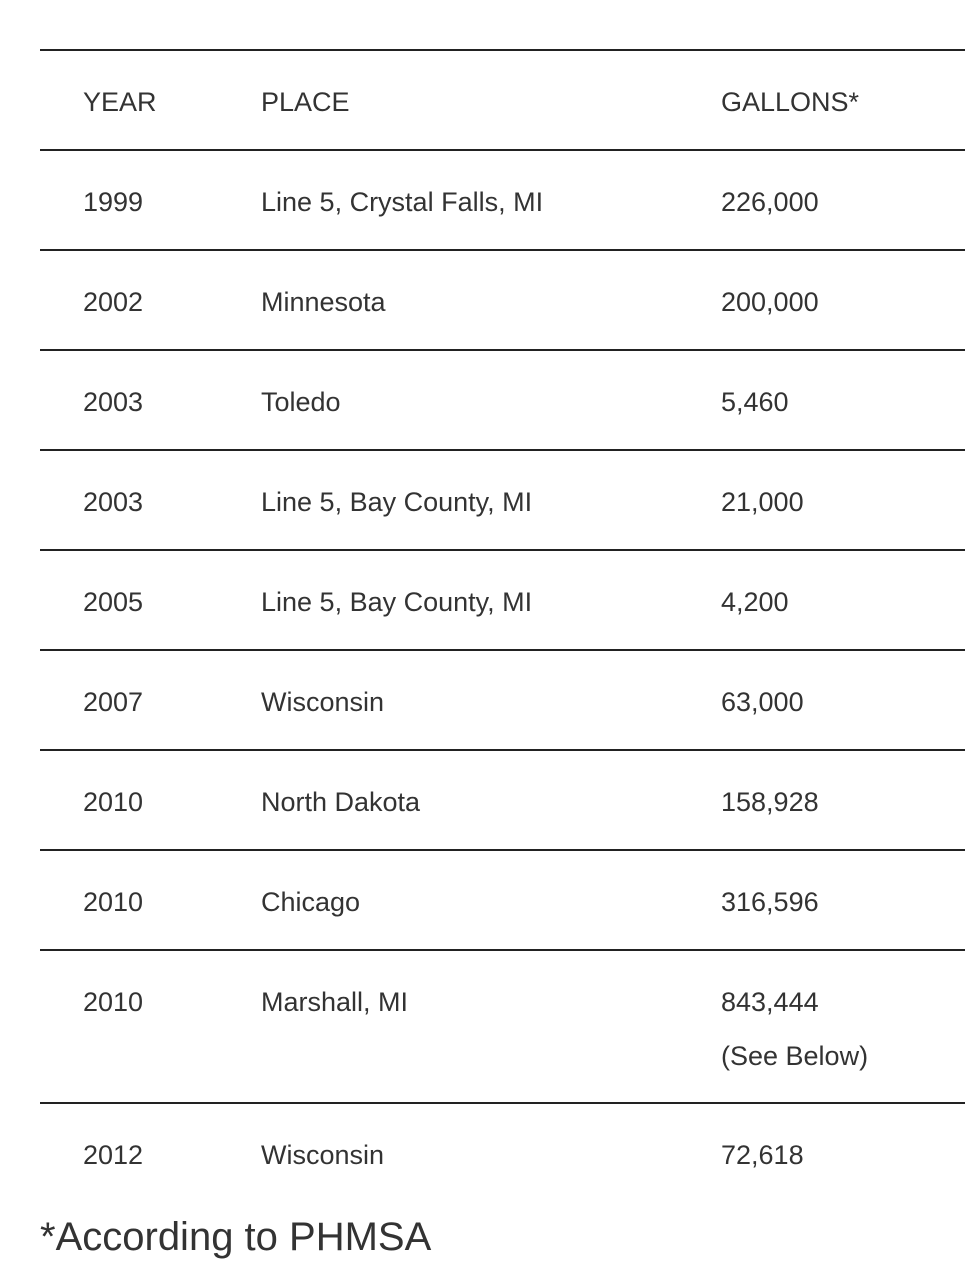 This screenshot has width=980, height=1280. I want to click on cell: 63,000, so click(762, 702).